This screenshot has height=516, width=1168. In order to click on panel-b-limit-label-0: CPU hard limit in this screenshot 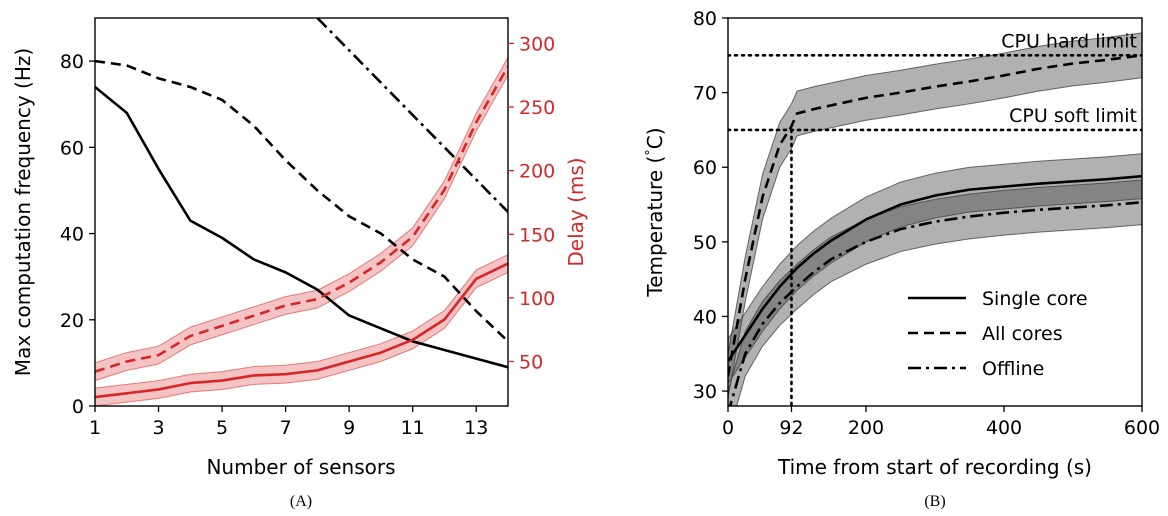, I will do `click(1069, 41)`.